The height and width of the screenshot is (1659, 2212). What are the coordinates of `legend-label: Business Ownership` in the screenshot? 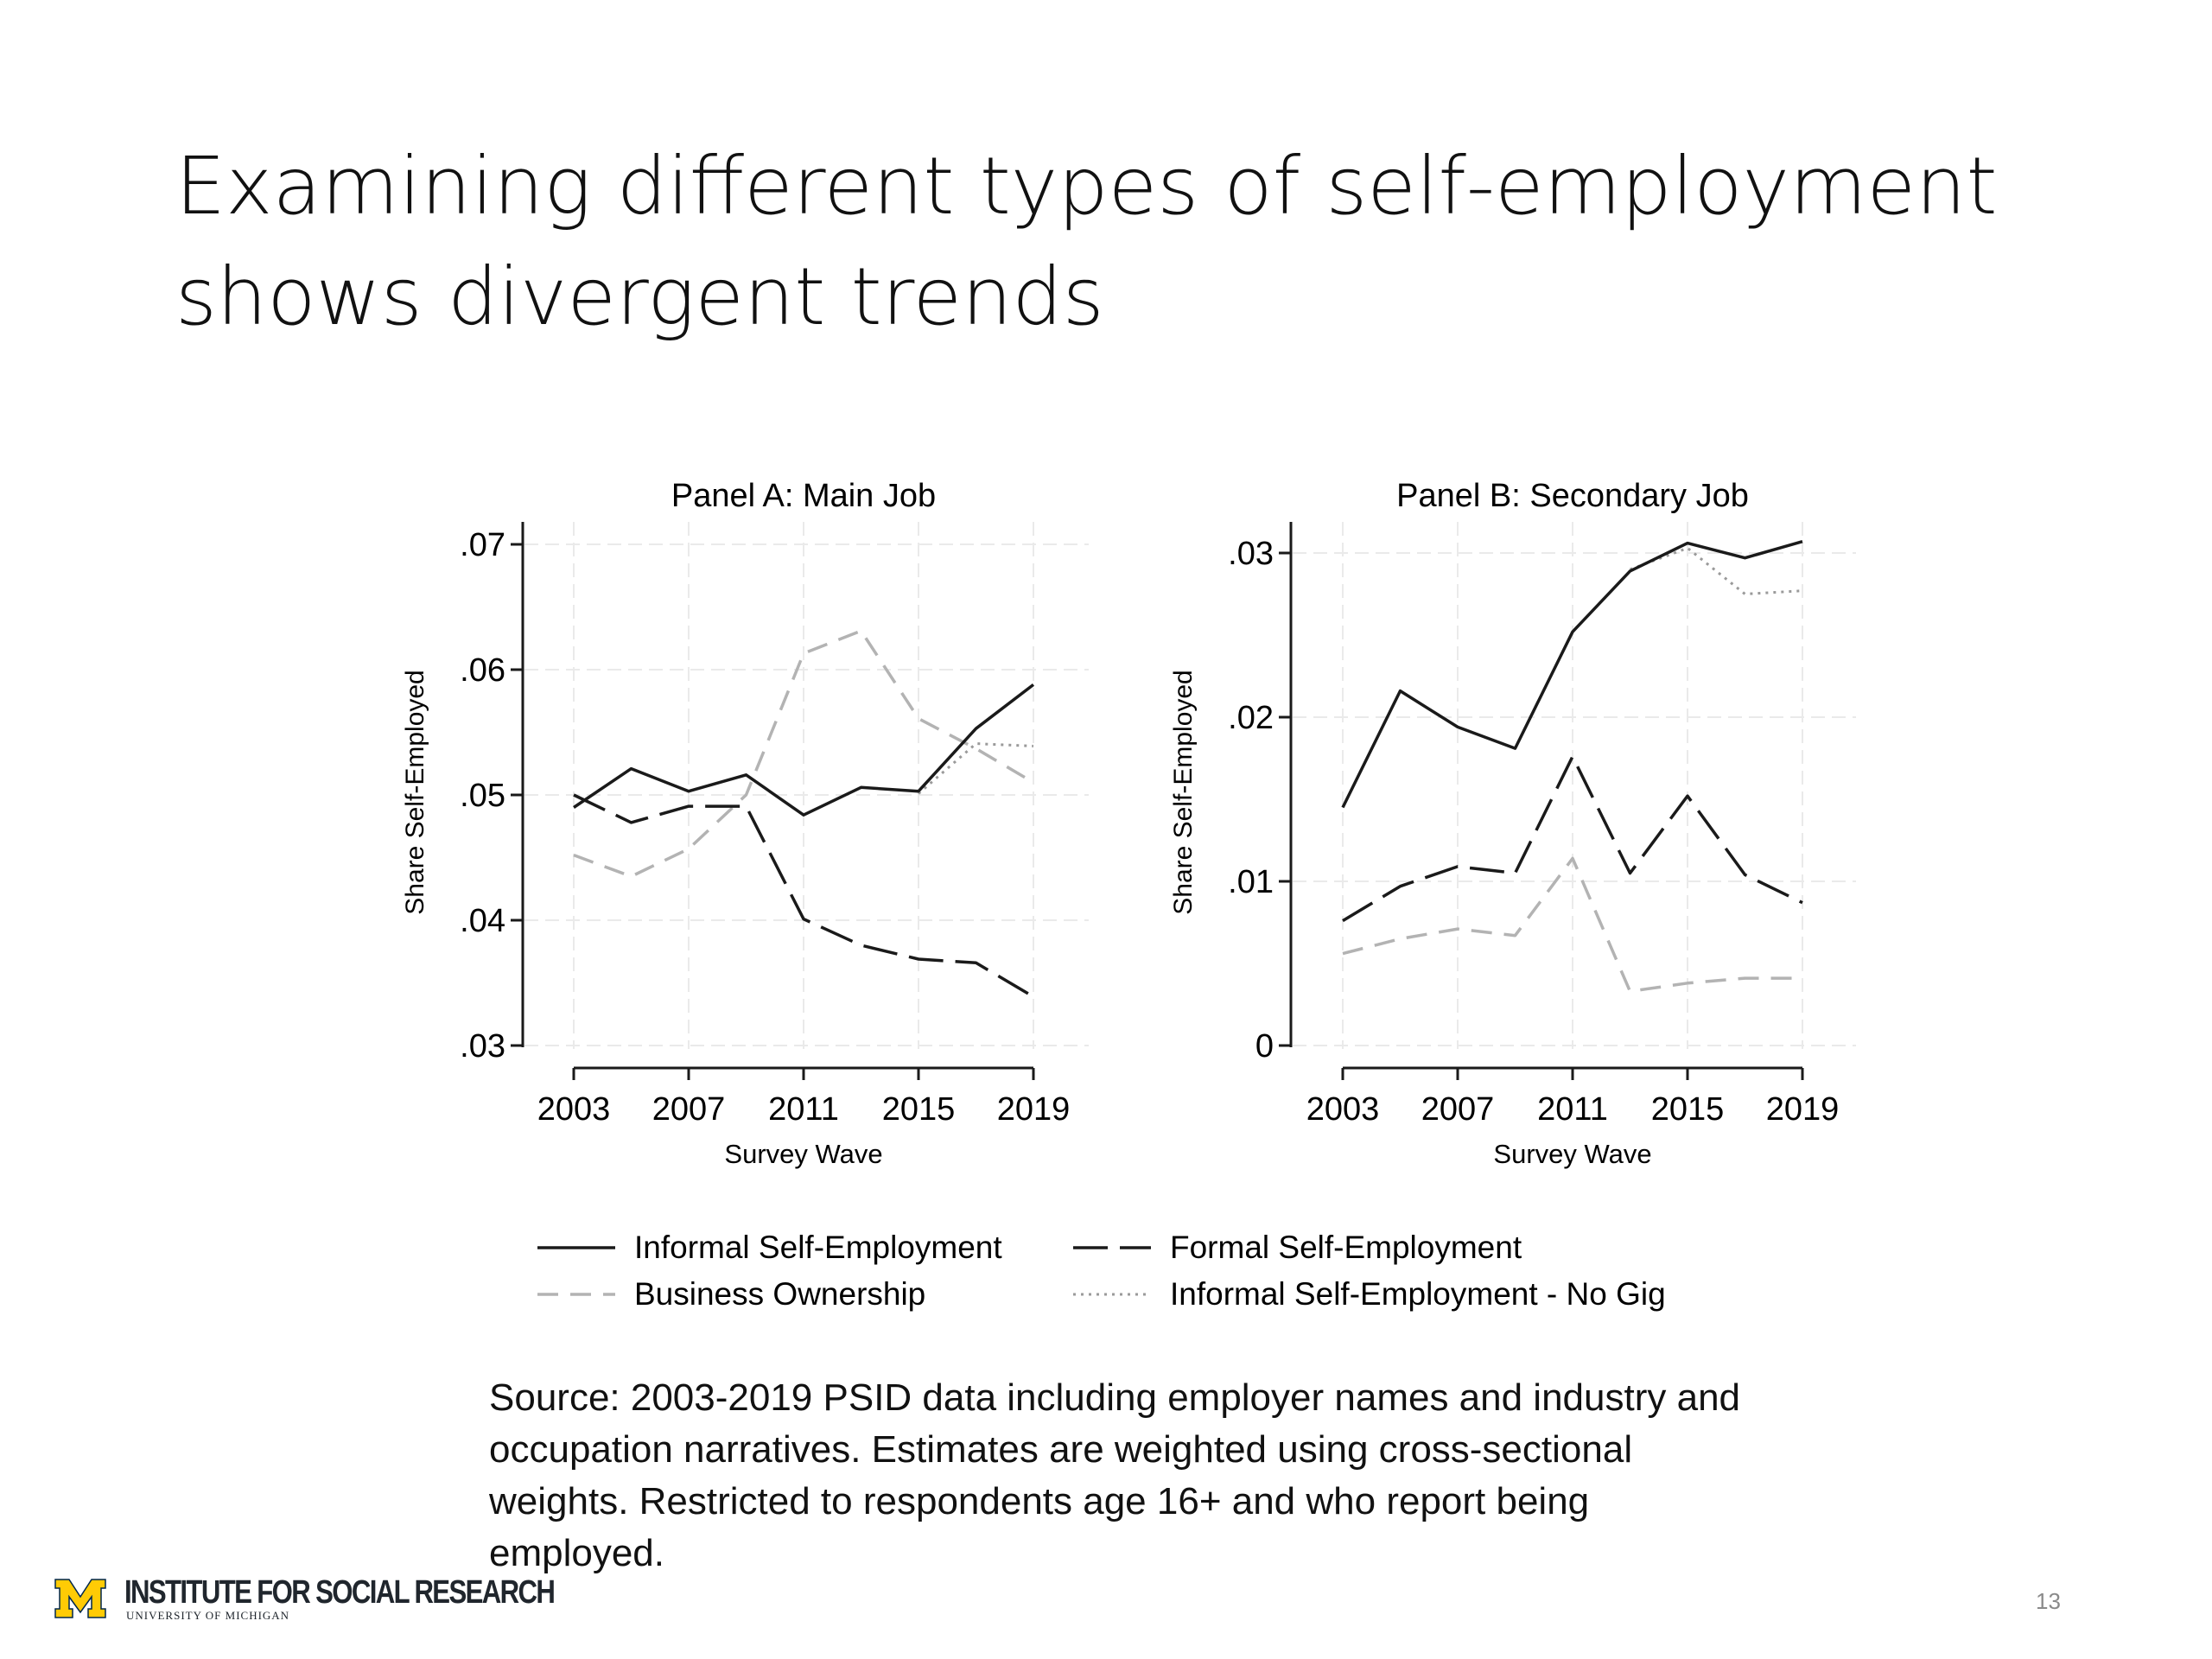 It's located at (779, 1294).